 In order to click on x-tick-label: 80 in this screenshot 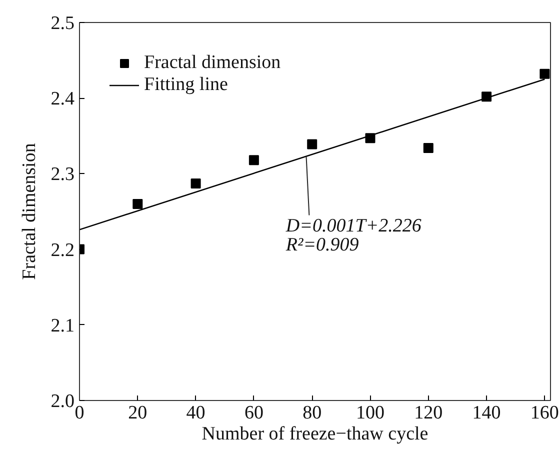, I will do `click(312, 413)`.